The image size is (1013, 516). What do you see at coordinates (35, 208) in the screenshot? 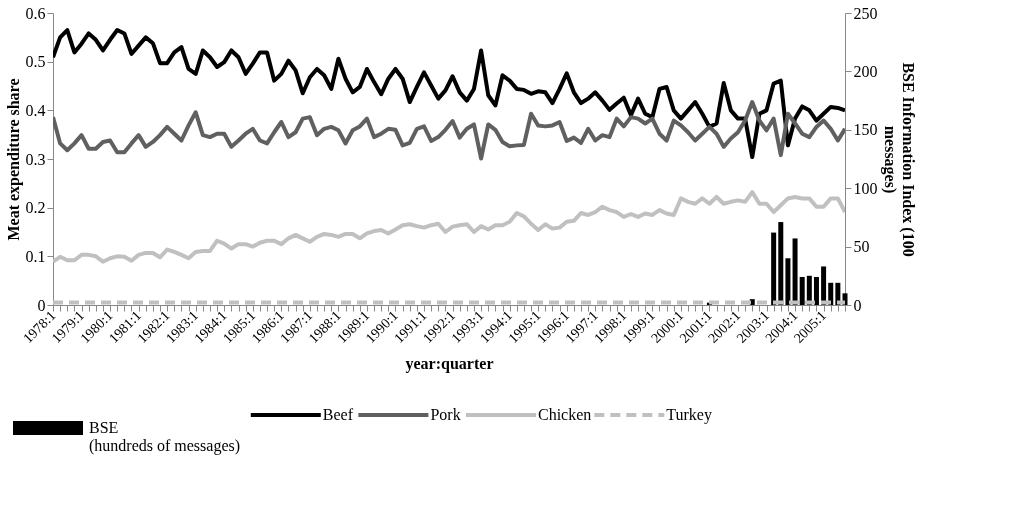
I see `y-tick-label: 0.2` at bounding box center [35, 208].